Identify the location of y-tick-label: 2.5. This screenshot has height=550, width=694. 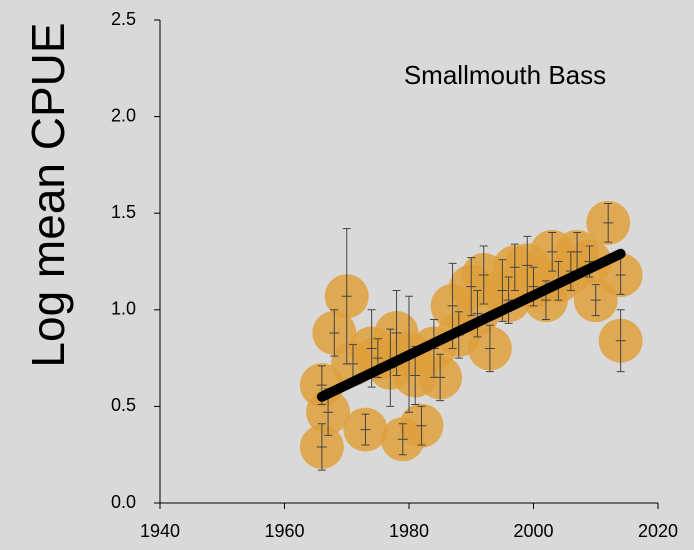
(123, 19).